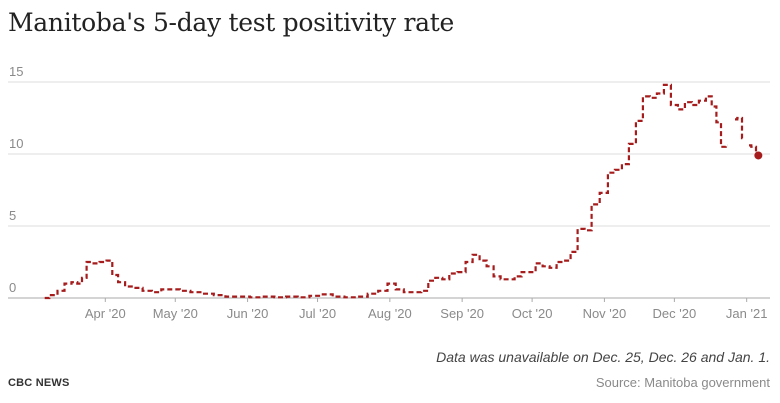 The image size is (780, 403). What do you see at coordinates (39, 383) in the screenshot?
I see `brand-logo: CBC NEWS` at bounding box center [39, 383].